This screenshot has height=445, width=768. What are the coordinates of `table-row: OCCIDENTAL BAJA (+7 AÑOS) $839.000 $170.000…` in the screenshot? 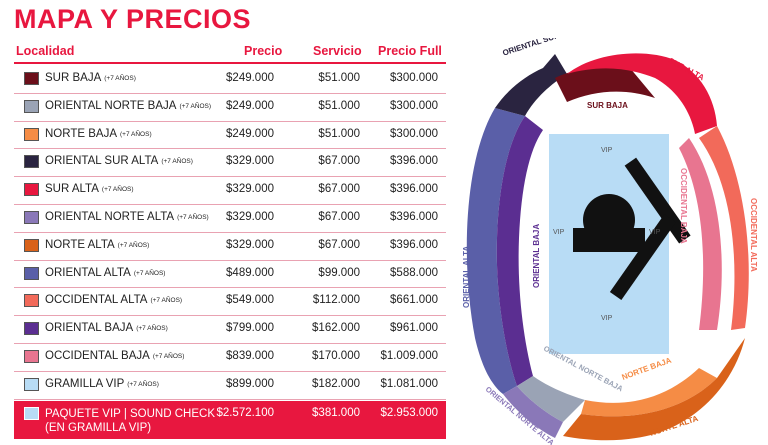 It's located at (230, 357).